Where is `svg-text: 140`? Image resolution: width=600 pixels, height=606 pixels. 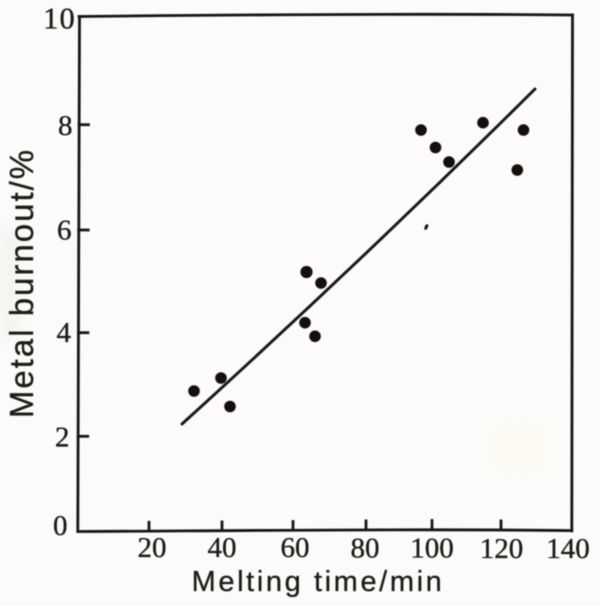
svg-text: 140 is located at coordinates (568, 549).